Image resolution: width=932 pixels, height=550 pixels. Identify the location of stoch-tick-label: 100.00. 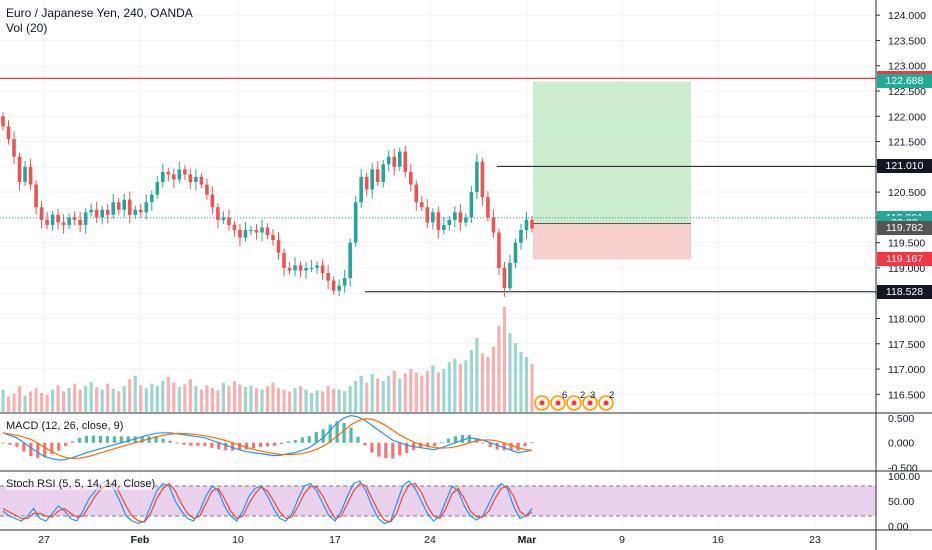
(904, 477).